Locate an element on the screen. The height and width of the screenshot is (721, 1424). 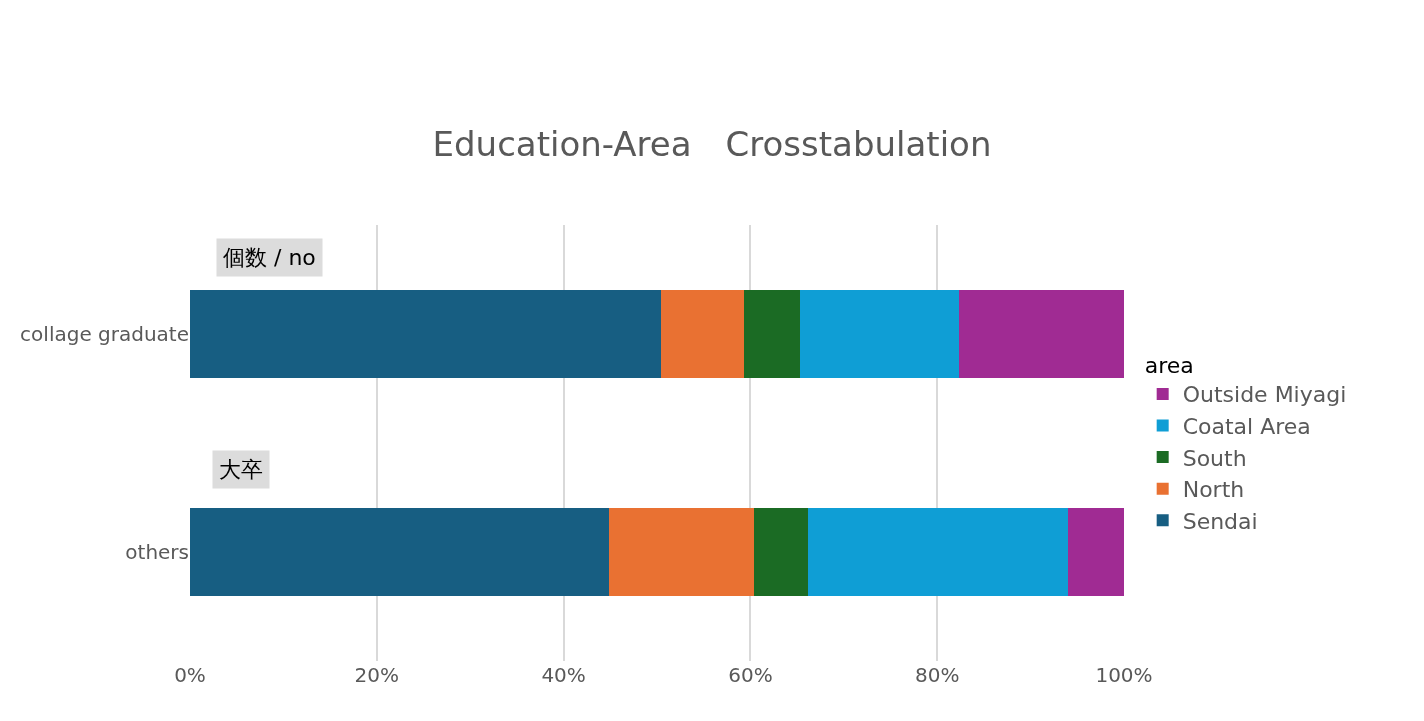
legend-label: South is located at coordinates (1214, 458).